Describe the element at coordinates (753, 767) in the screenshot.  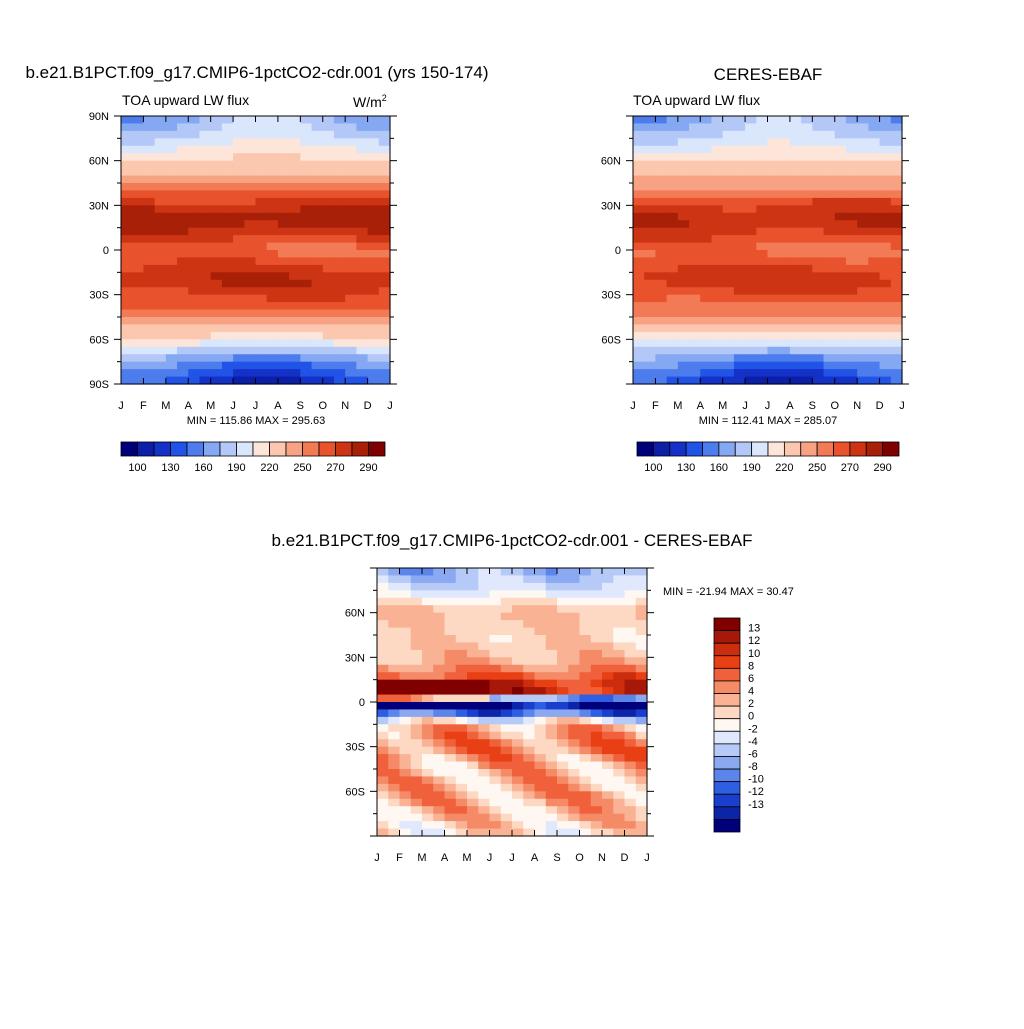
I see `colorbar-label: -8` at that location.